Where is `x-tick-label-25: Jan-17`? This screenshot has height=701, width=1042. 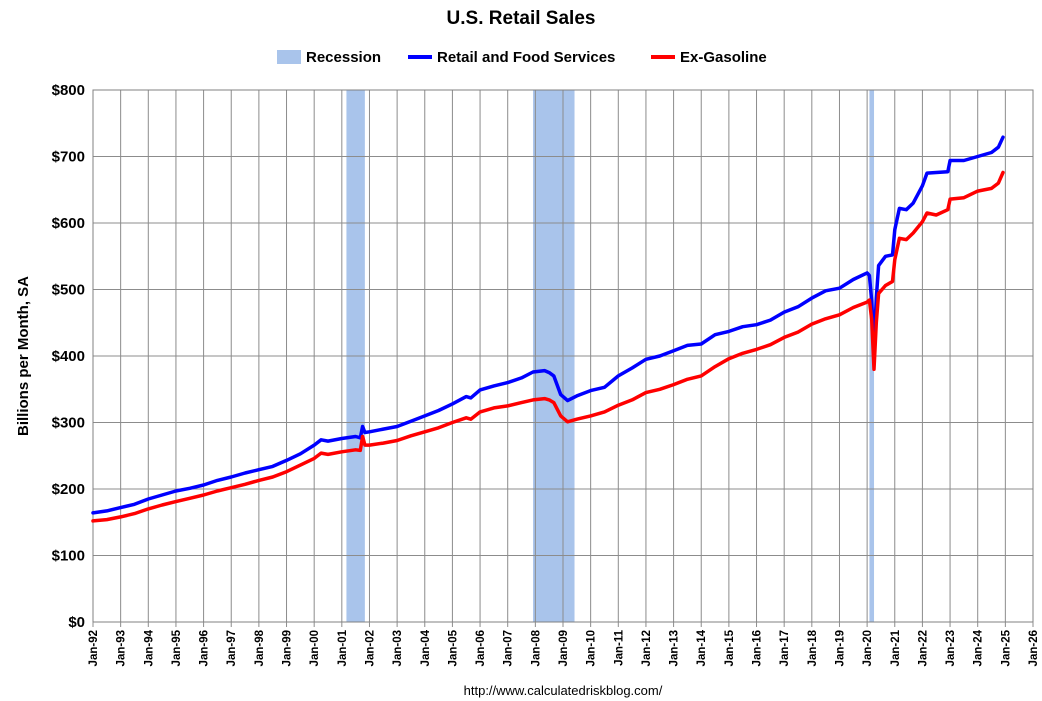
x-tick-label-25: Jan-17 is located at coordinates (785, 648).